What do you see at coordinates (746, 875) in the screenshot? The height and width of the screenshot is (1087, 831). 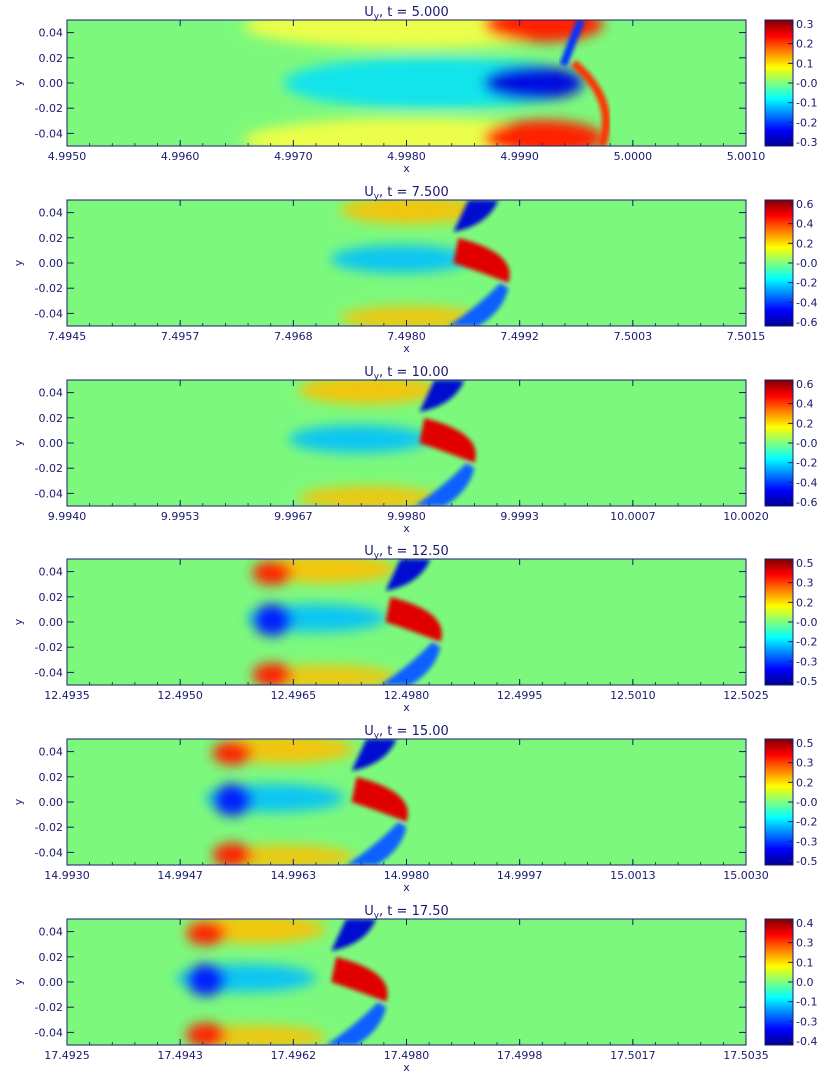 I see `x-tick-label: 15.0030` at bounding box center [746, 875].